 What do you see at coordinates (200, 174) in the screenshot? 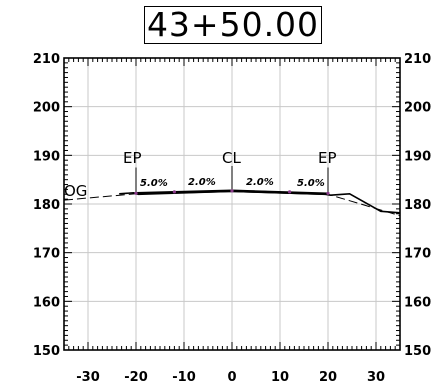
I see `annotations: OG CL EP EP 5.0% 2.0% 2.0% 5.0%` at bounding box center [200, 174].